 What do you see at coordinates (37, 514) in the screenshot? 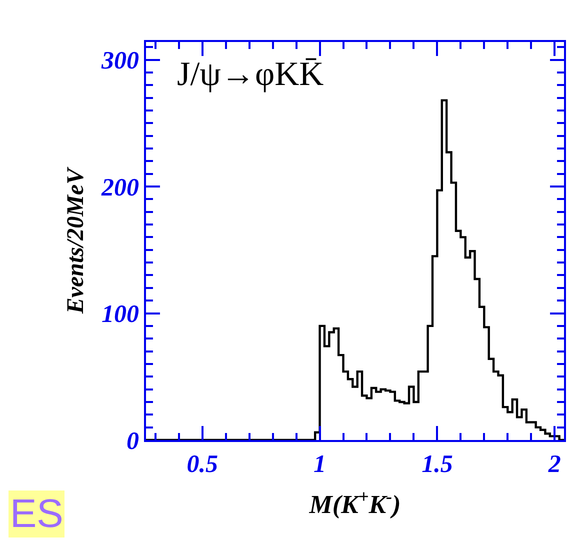
I see `text: ES` at bounding box center [37, 514].